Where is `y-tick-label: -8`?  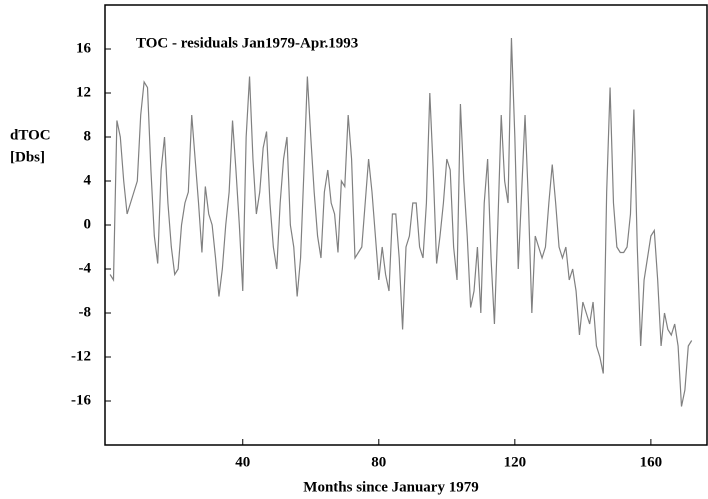 y-tick-label: -8 is located at coordinates (85, 312).